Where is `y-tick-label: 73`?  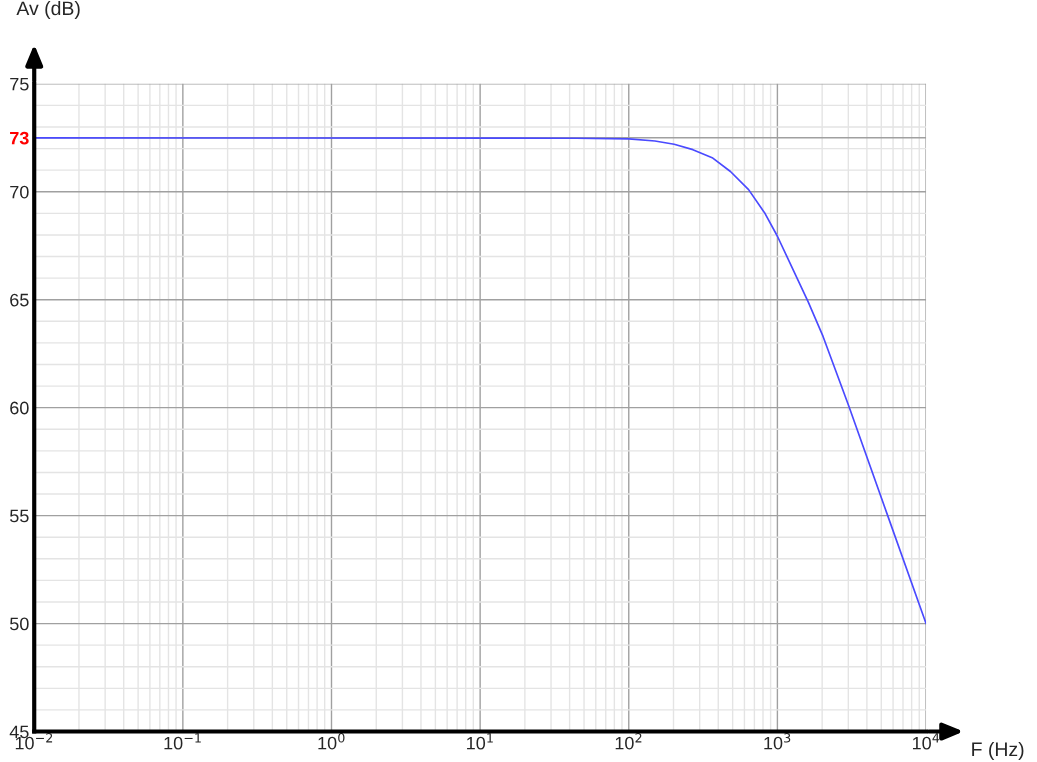
y-tick-label: 73 is located at coordinates (19, 138).